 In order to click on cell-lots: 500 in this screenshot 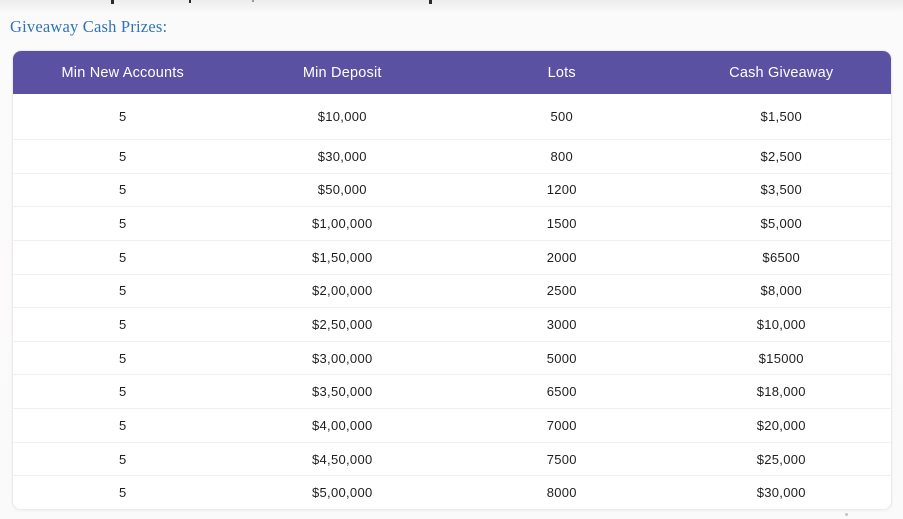, I will do `click(562, 116)`.